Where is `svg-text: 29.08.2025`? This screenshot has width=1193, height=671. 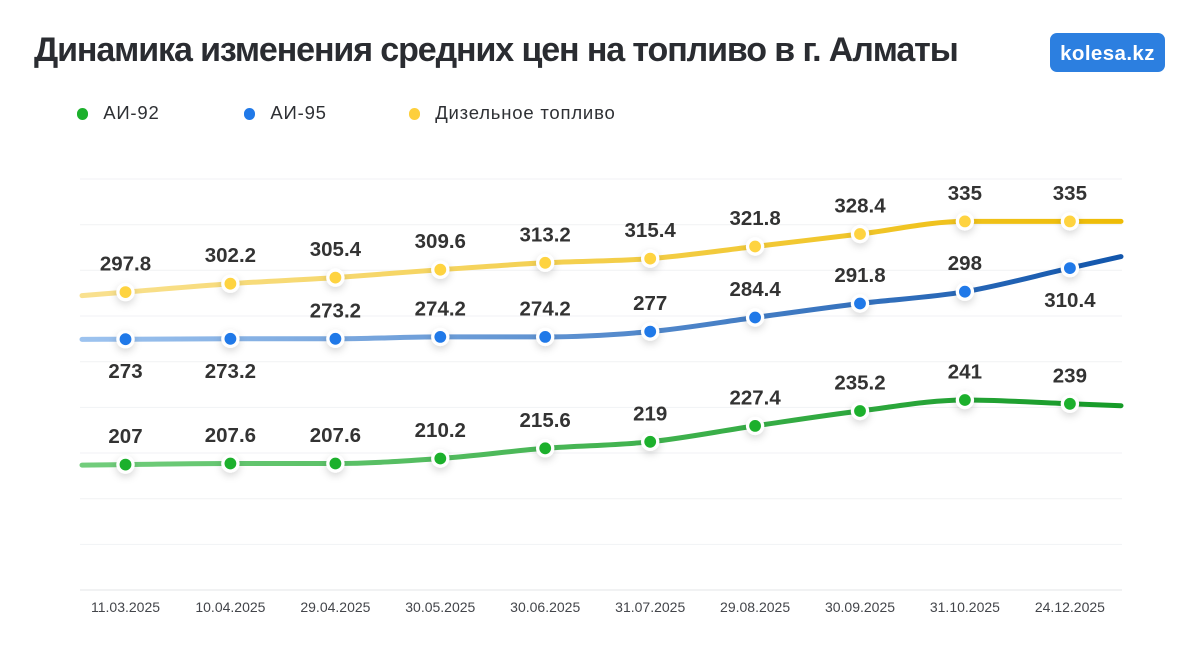 svg-text: 29.08.2025 is located at coordinates (755, 607).